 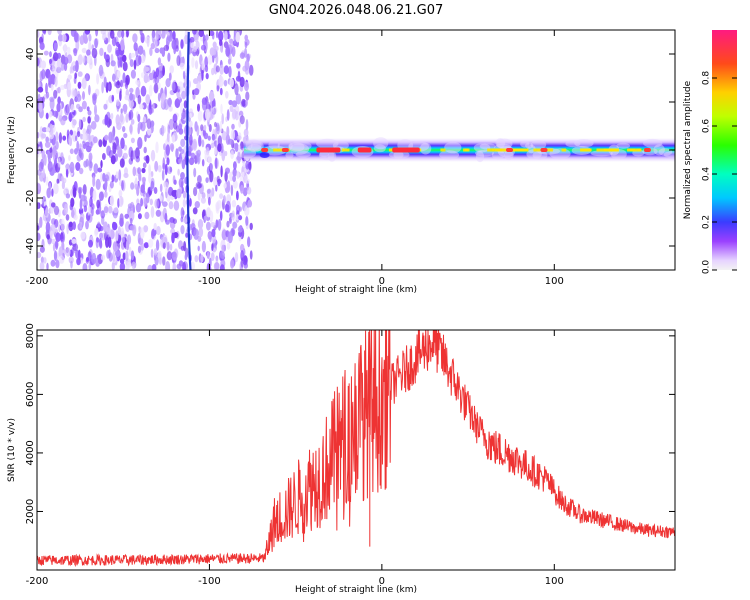 What do you see at coordinates (285, 150) in the screenshot?
I see `amplitude-spot` at bounding box center [285, 150].